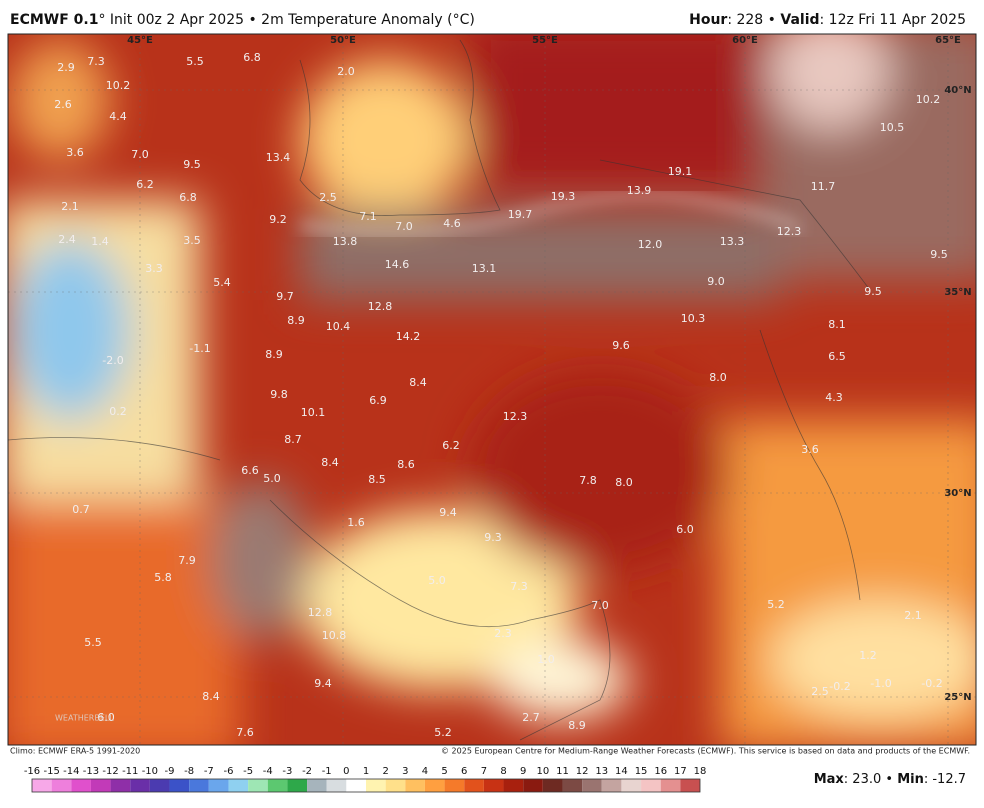  I want to click on lat-label: 25°N, so click(957, 697).